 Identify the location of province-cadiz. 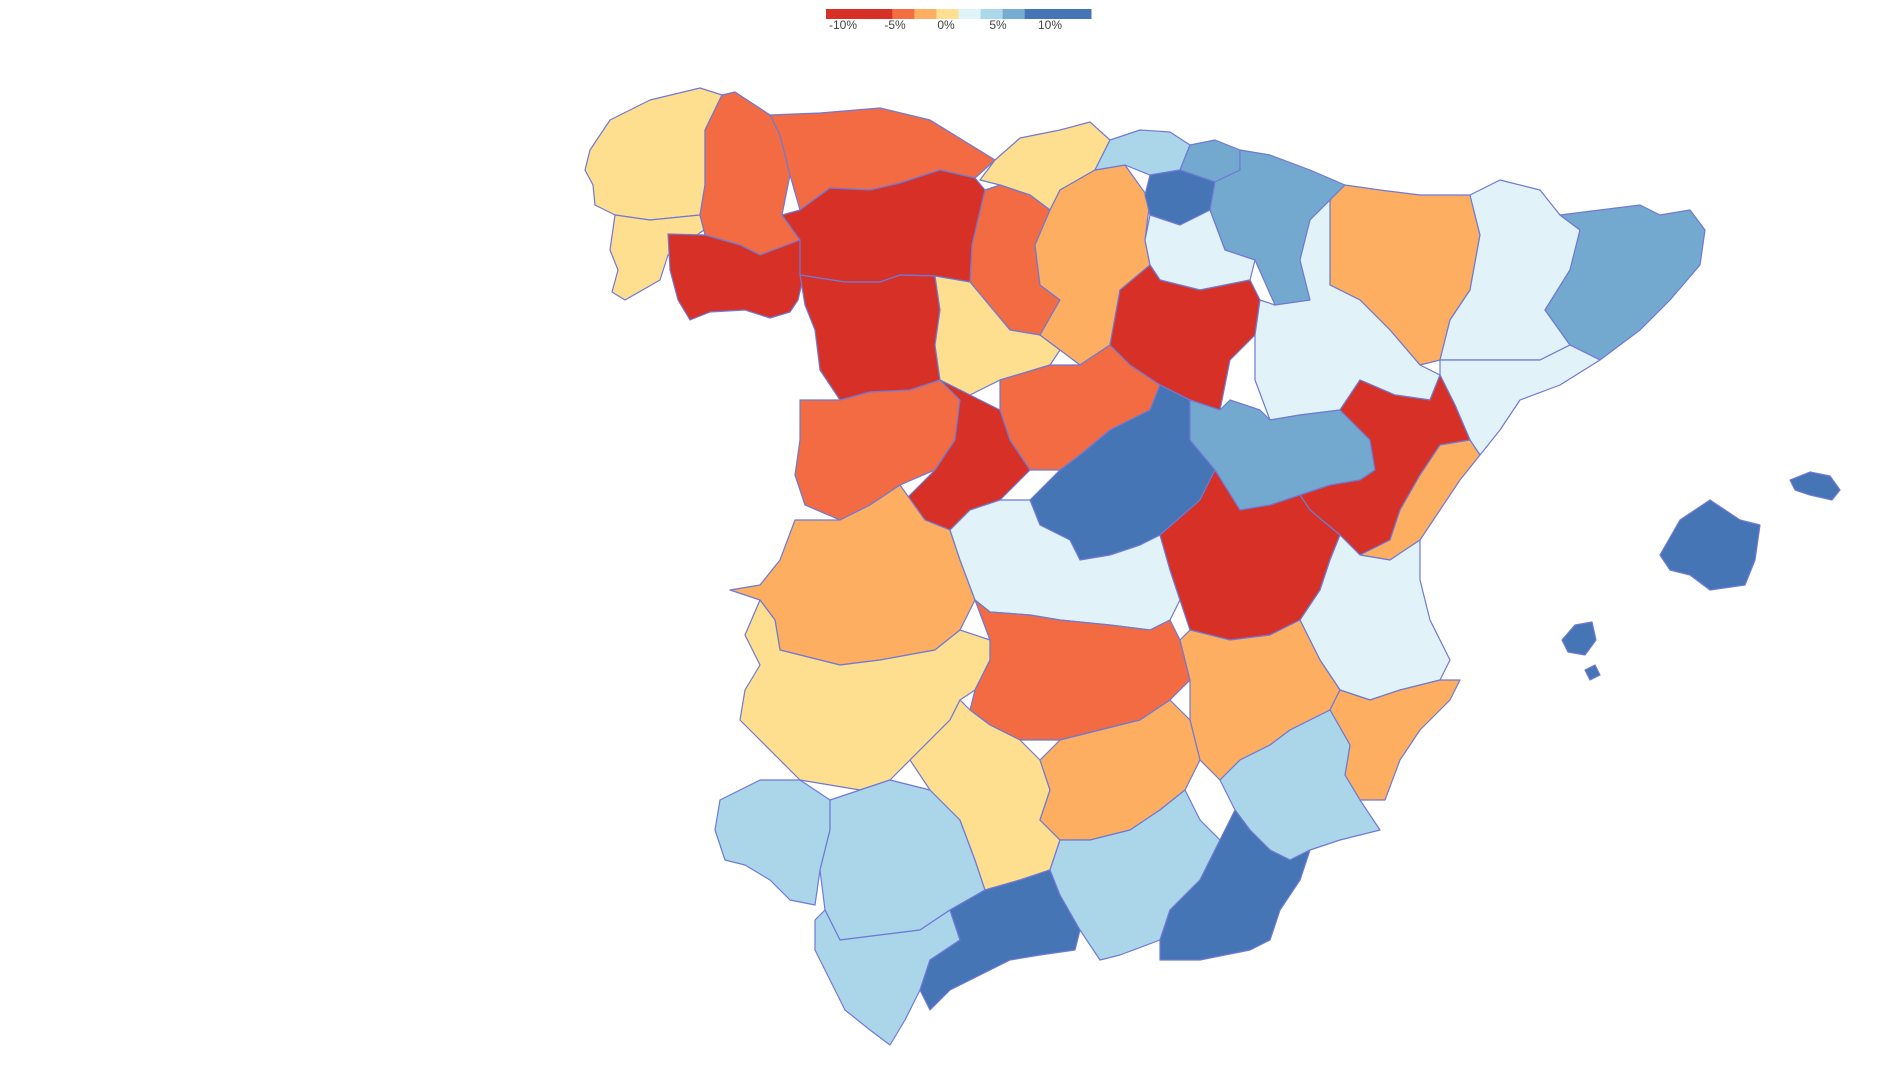
(887, 977).